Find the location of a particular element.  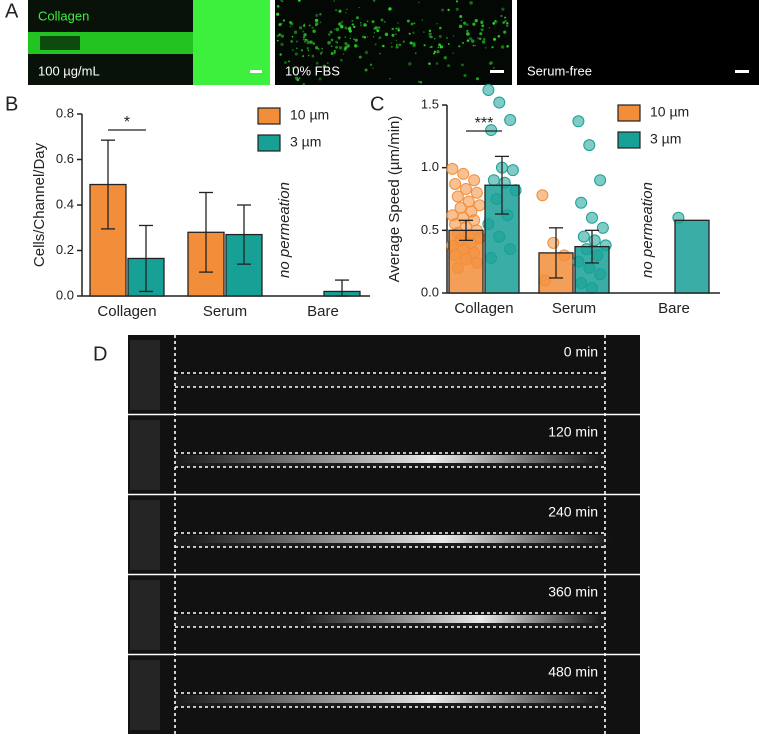

panel-label: B is located at coordinates (11, 104).